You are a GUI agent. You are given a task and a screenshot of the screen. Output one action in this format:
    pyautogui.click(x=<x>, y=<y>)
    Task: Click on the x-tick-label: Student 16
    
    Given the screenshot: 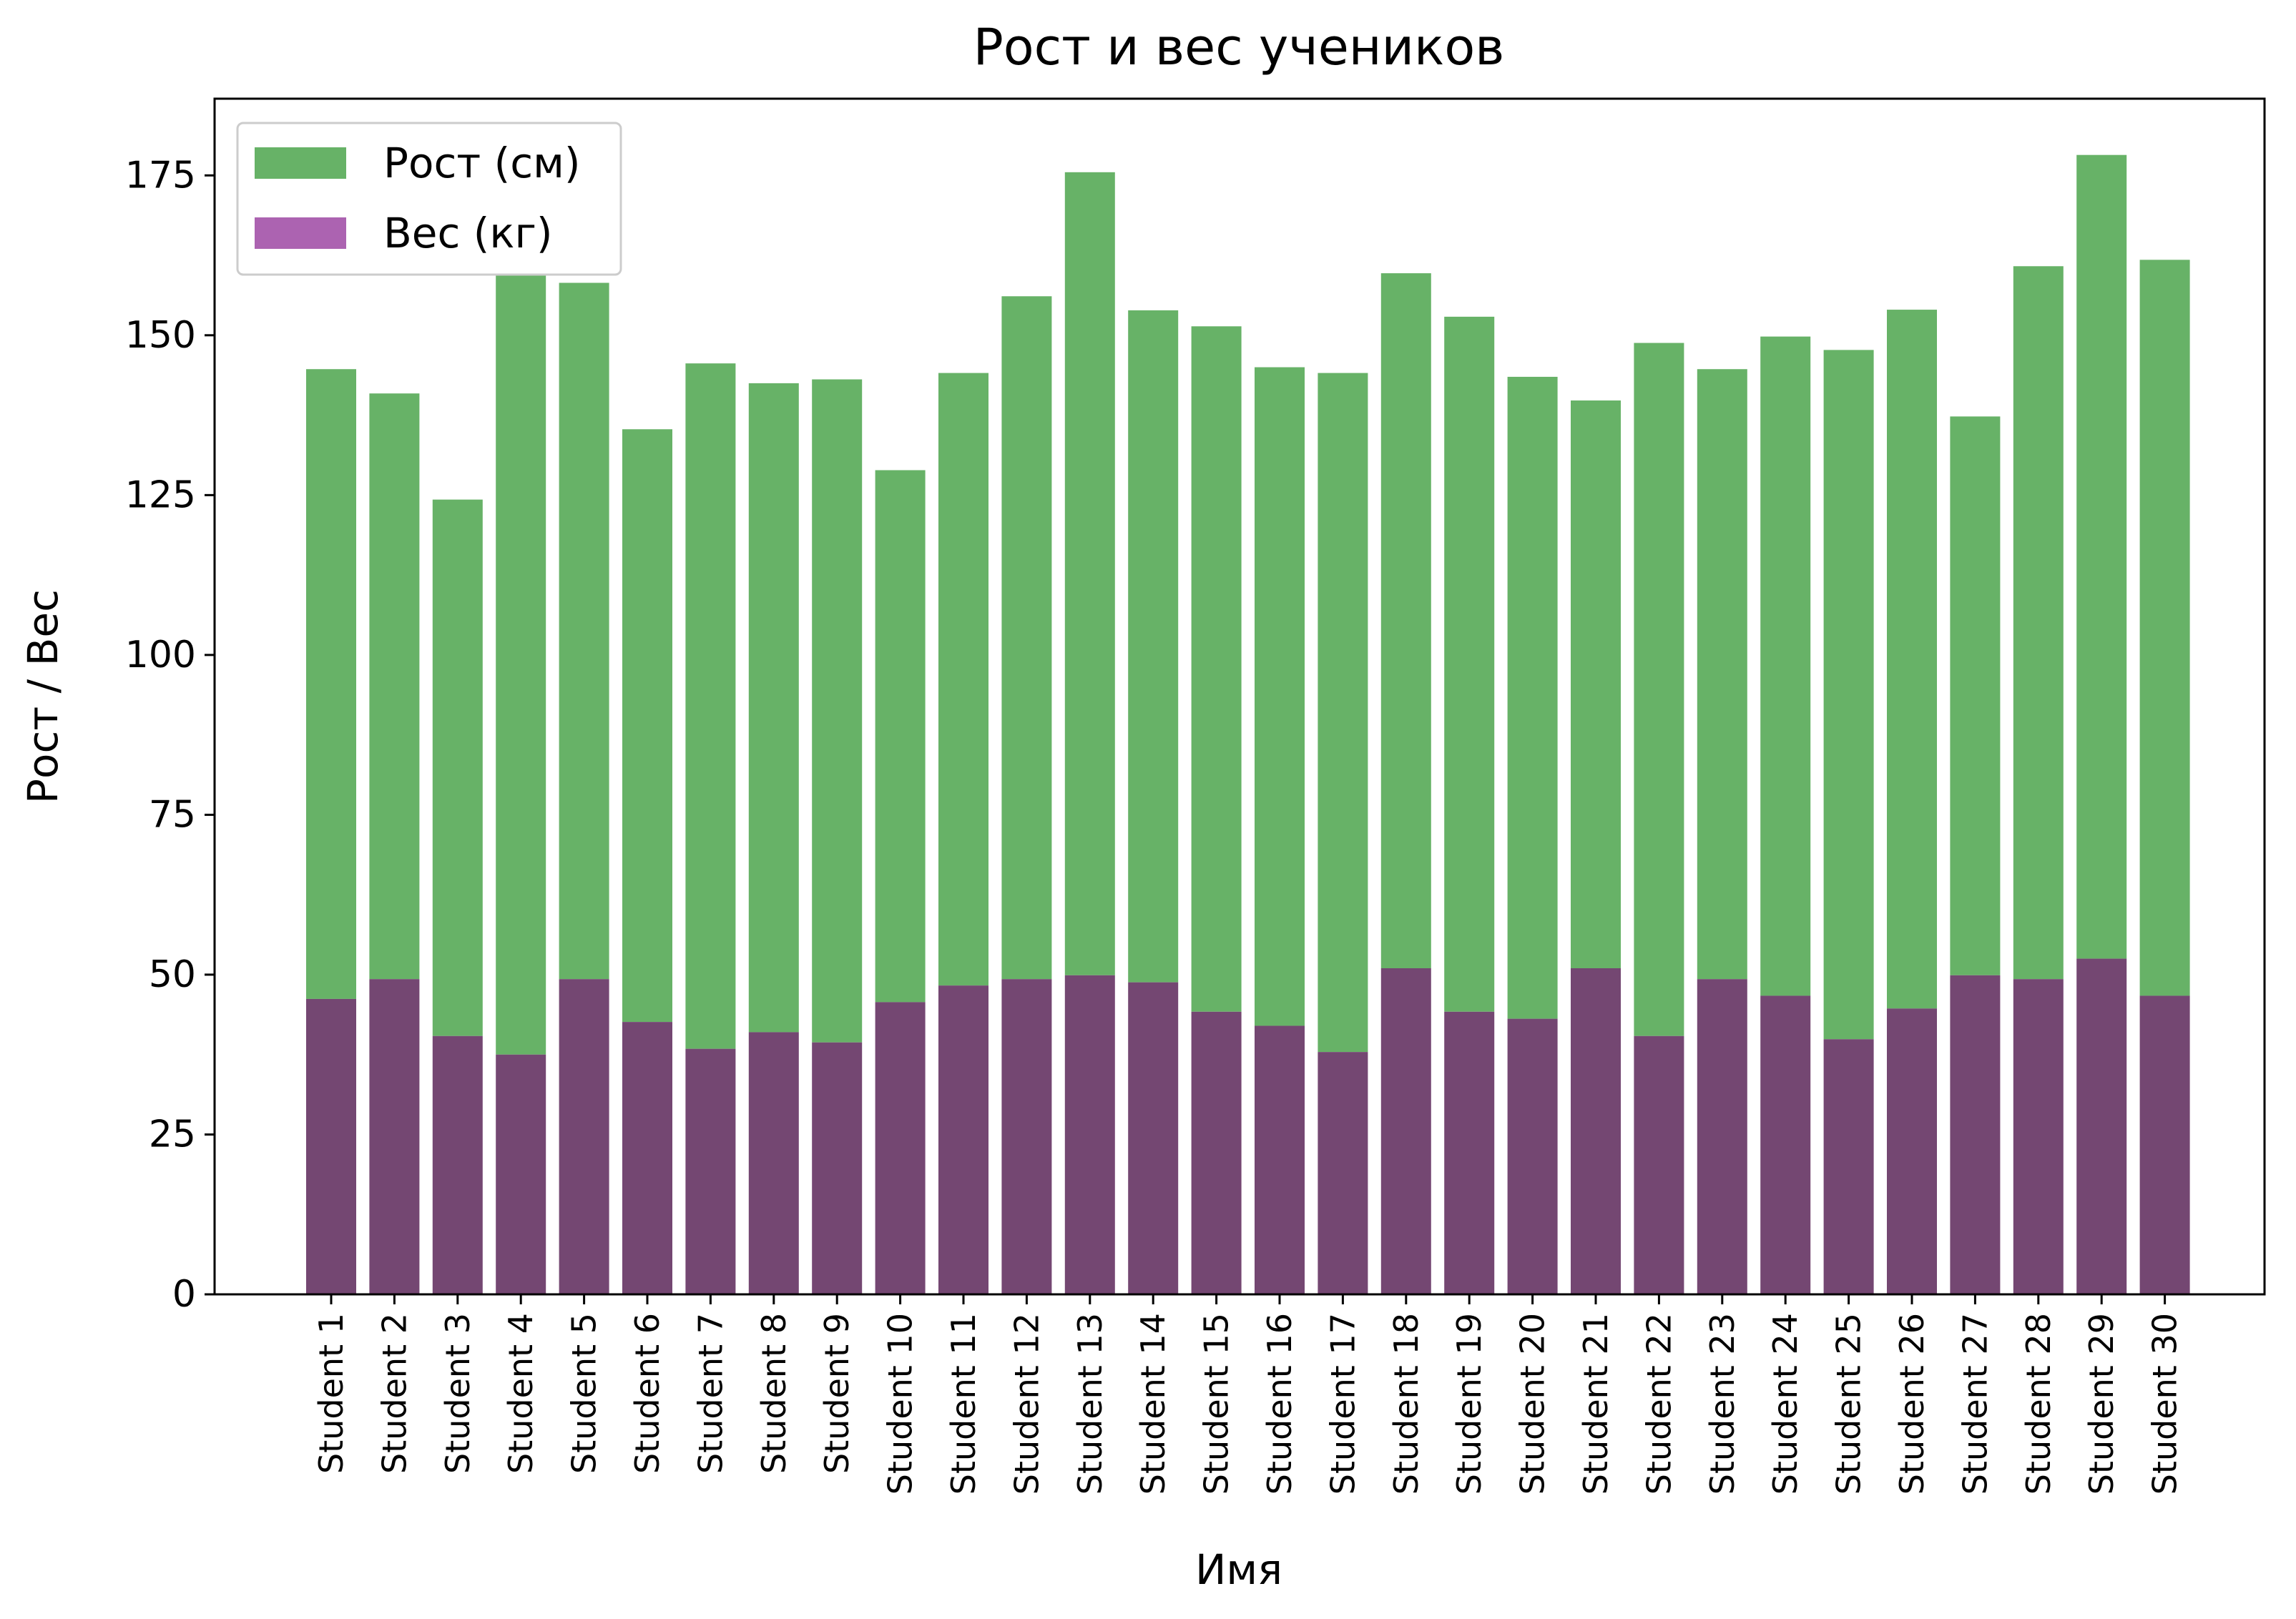 What is the action you would take?
    pyautogui.click(x=1279, y=1404)
    